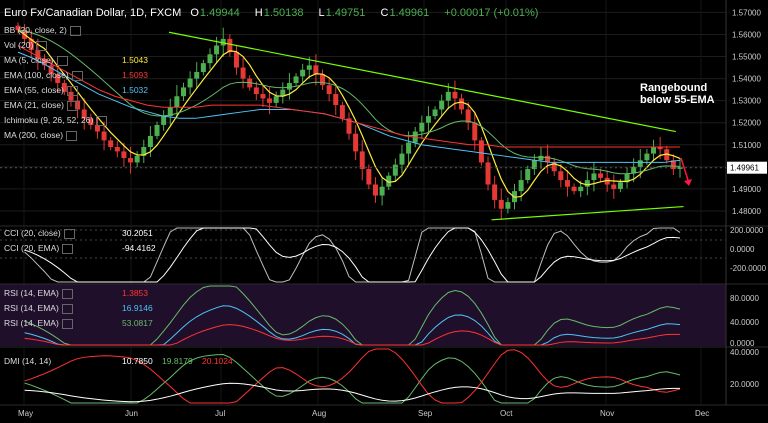 The width and height of the screenshot is (768, 423). Describe the element at coordinates (677, 94) in the screenshot. I see `chart-annotation: Rangebound below 55-EMA` at that location.